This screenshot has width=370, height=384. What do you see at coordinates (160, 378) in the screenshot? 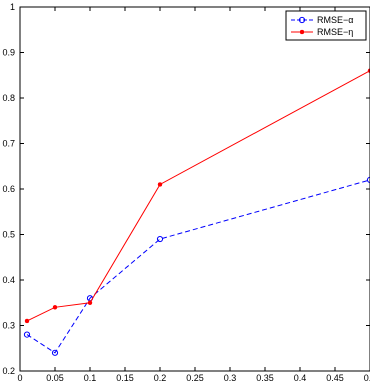
I see `x-tick-label: 0.2` at bounding box center [160, 378].